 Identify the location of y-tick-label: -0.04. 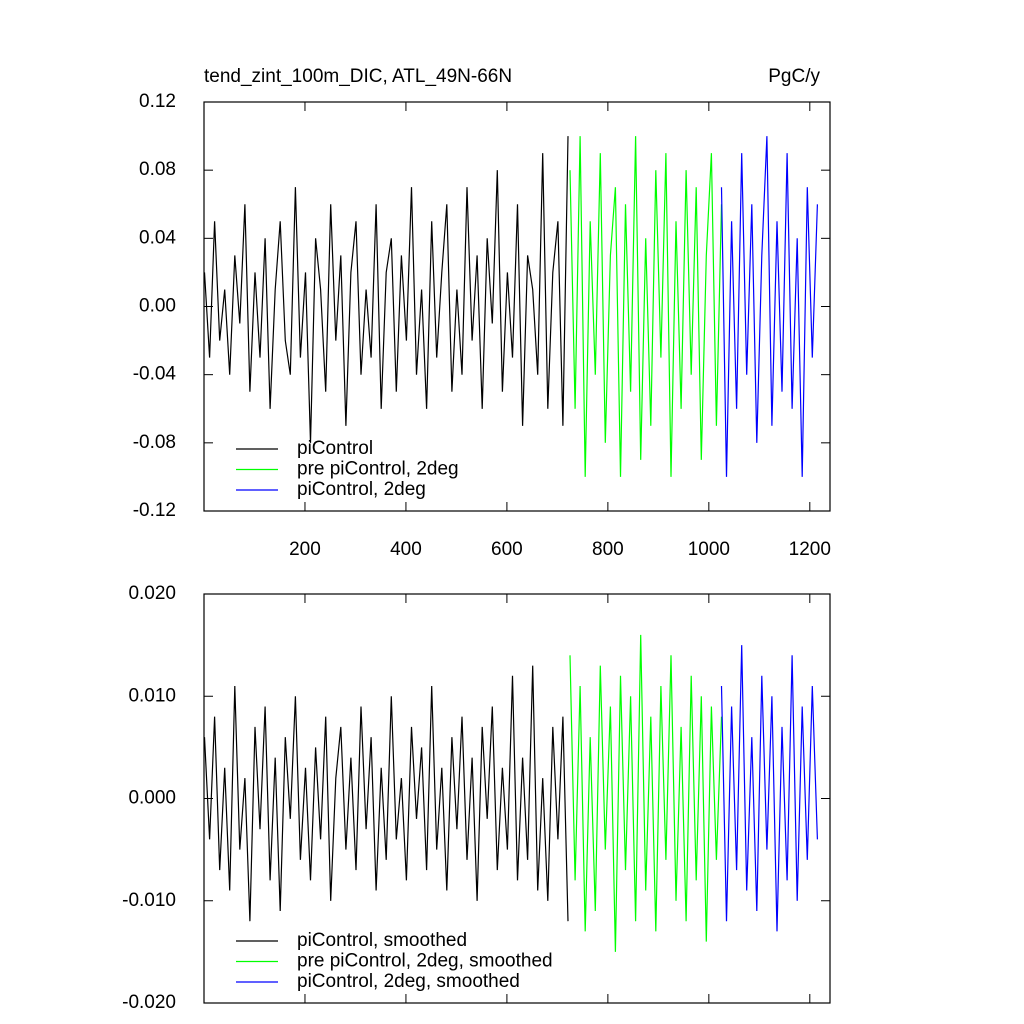
(155, 374).